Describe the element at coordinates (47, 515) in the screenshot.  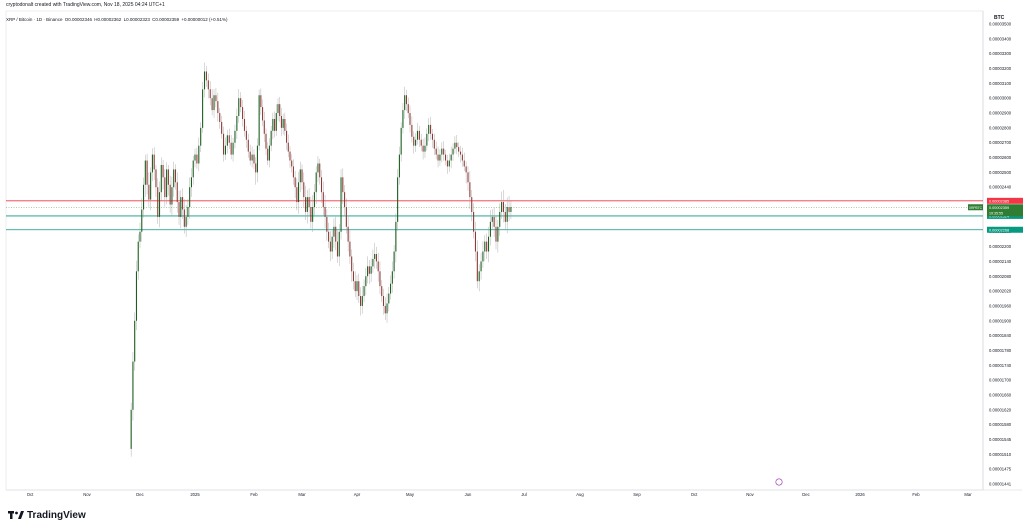
I see `brand: TradingView` at that location.